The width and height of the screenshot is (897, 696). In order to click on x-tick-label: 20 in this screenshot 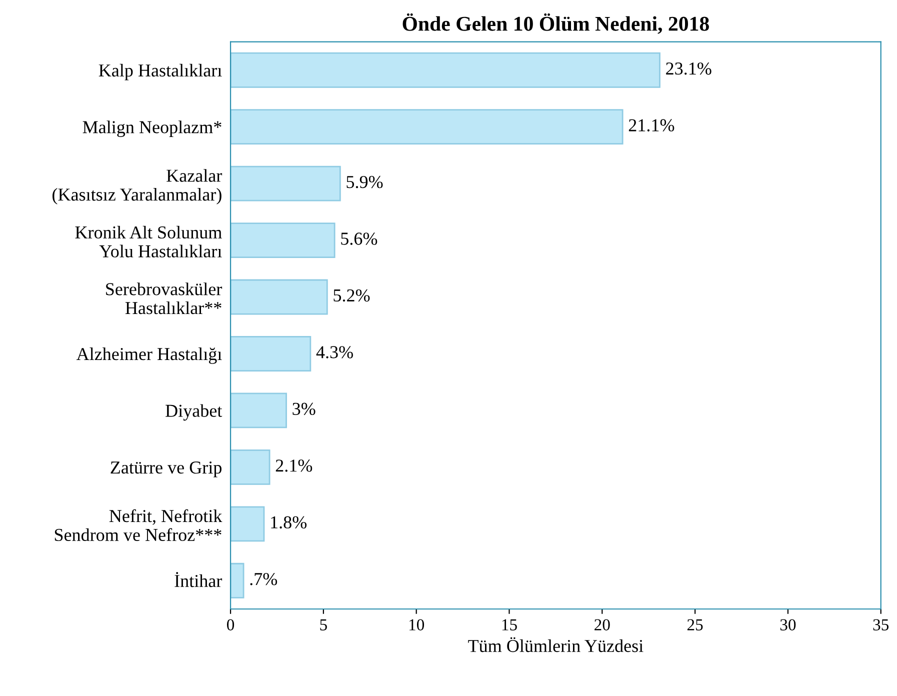, I will do `click(602, 624)`.